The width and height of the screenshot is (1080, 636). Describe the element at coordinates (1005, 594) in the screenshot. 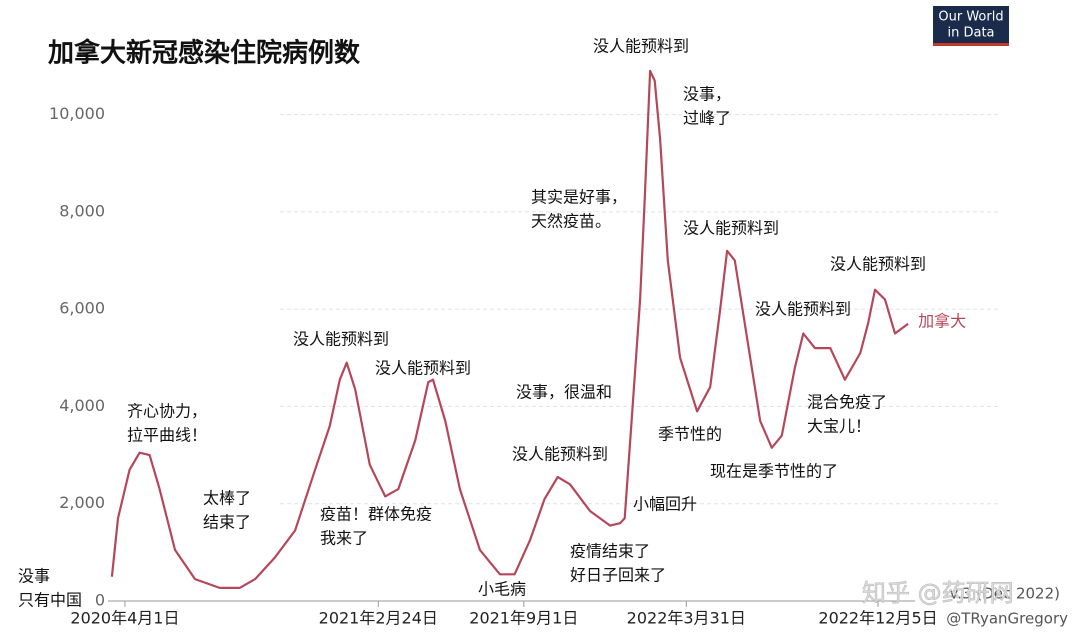

I see `version: v.3 (Dec 2022)` at that location.